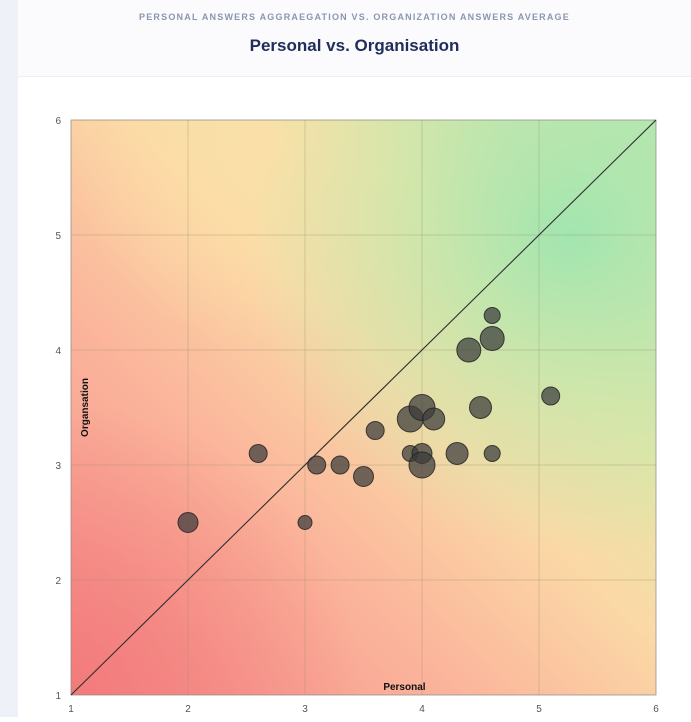  What do you see at coordinates (363, 709) in the screenshot?
I see `x-axis-ticks: 1 2 3 4 5 6` at bounding box center [363, 709].